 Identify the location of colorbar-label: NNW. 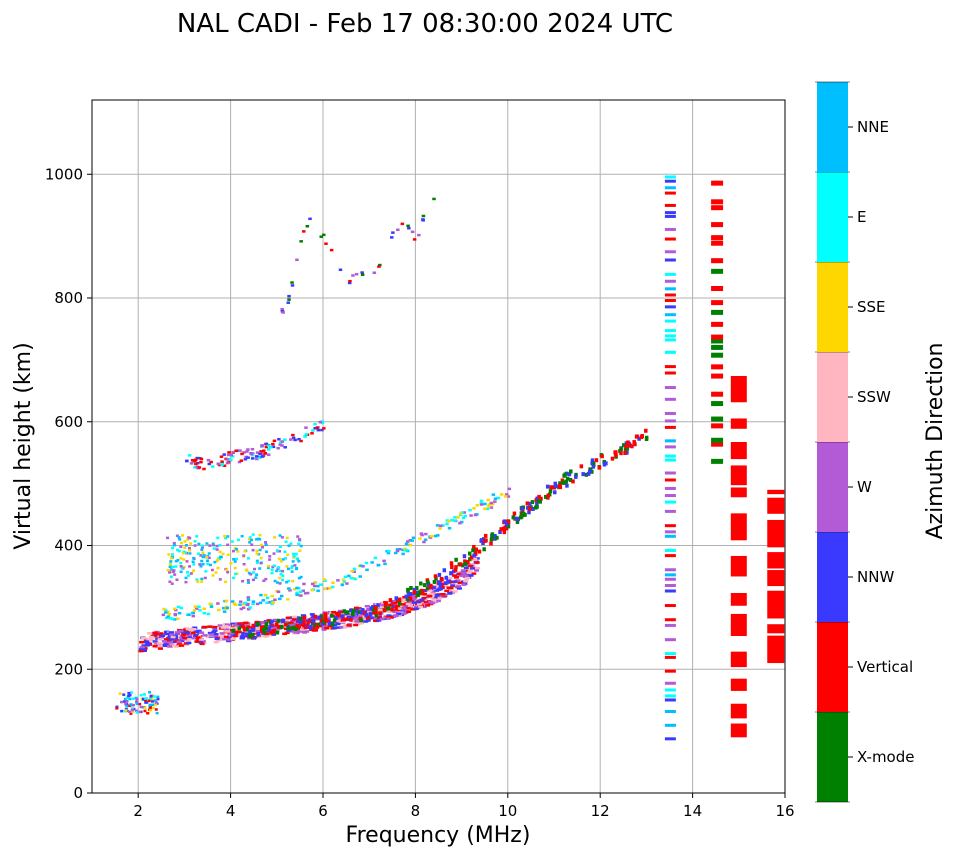
(875, 577).